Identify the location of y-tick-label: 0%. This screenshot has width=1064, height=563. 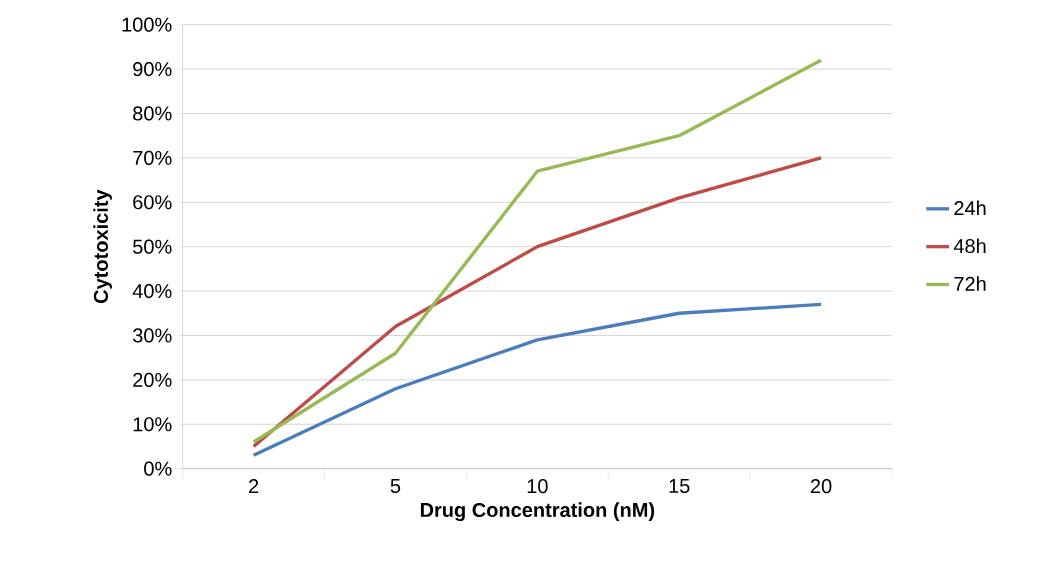
(158, 468).